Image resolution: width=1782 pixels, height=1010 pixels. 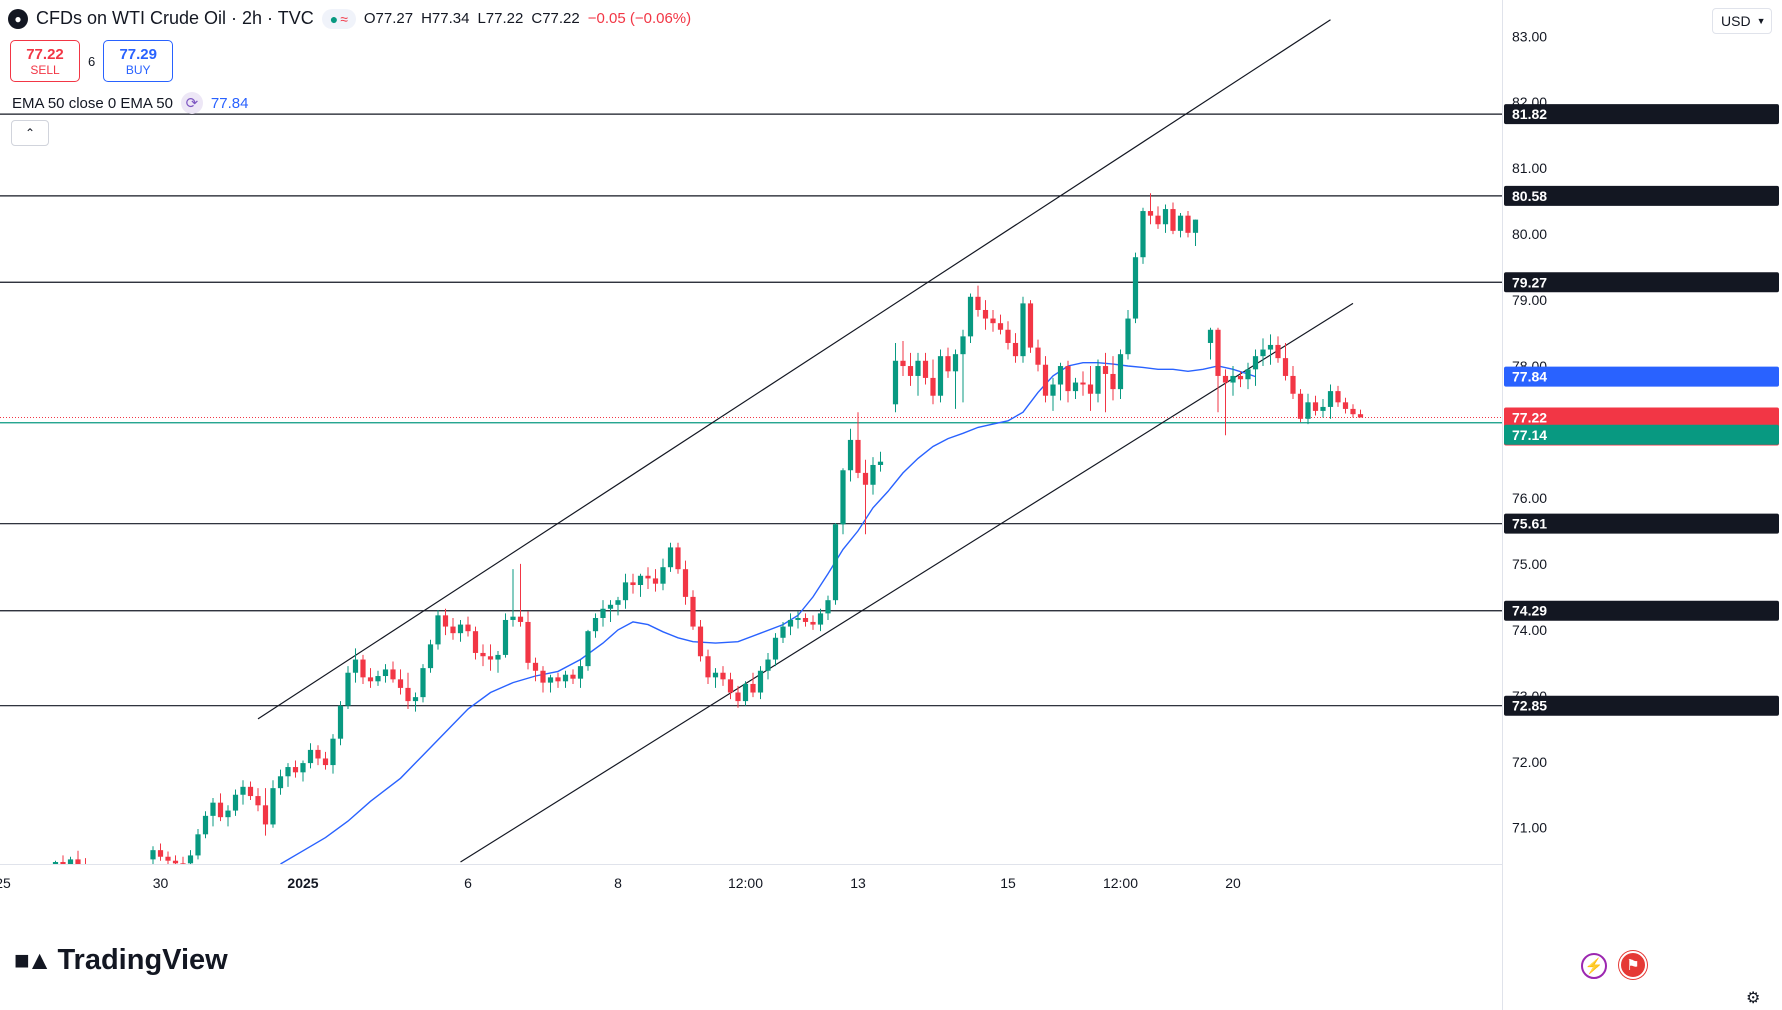 What do you see at coordinates (1529, 196) in the screenshot?
I see `price-label-text: 80.58` at bounding box center [1529, 196].